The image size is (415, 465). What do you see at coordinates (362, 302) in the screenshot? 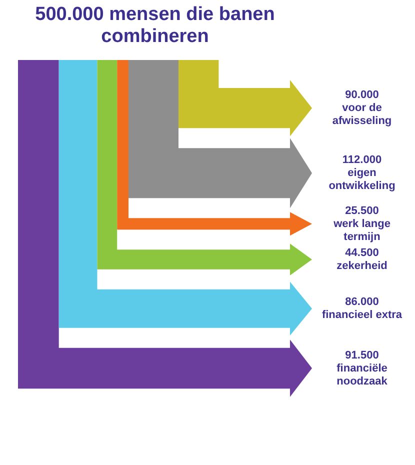
I see `data-label: 86.000` at bounding box center [362, 302].